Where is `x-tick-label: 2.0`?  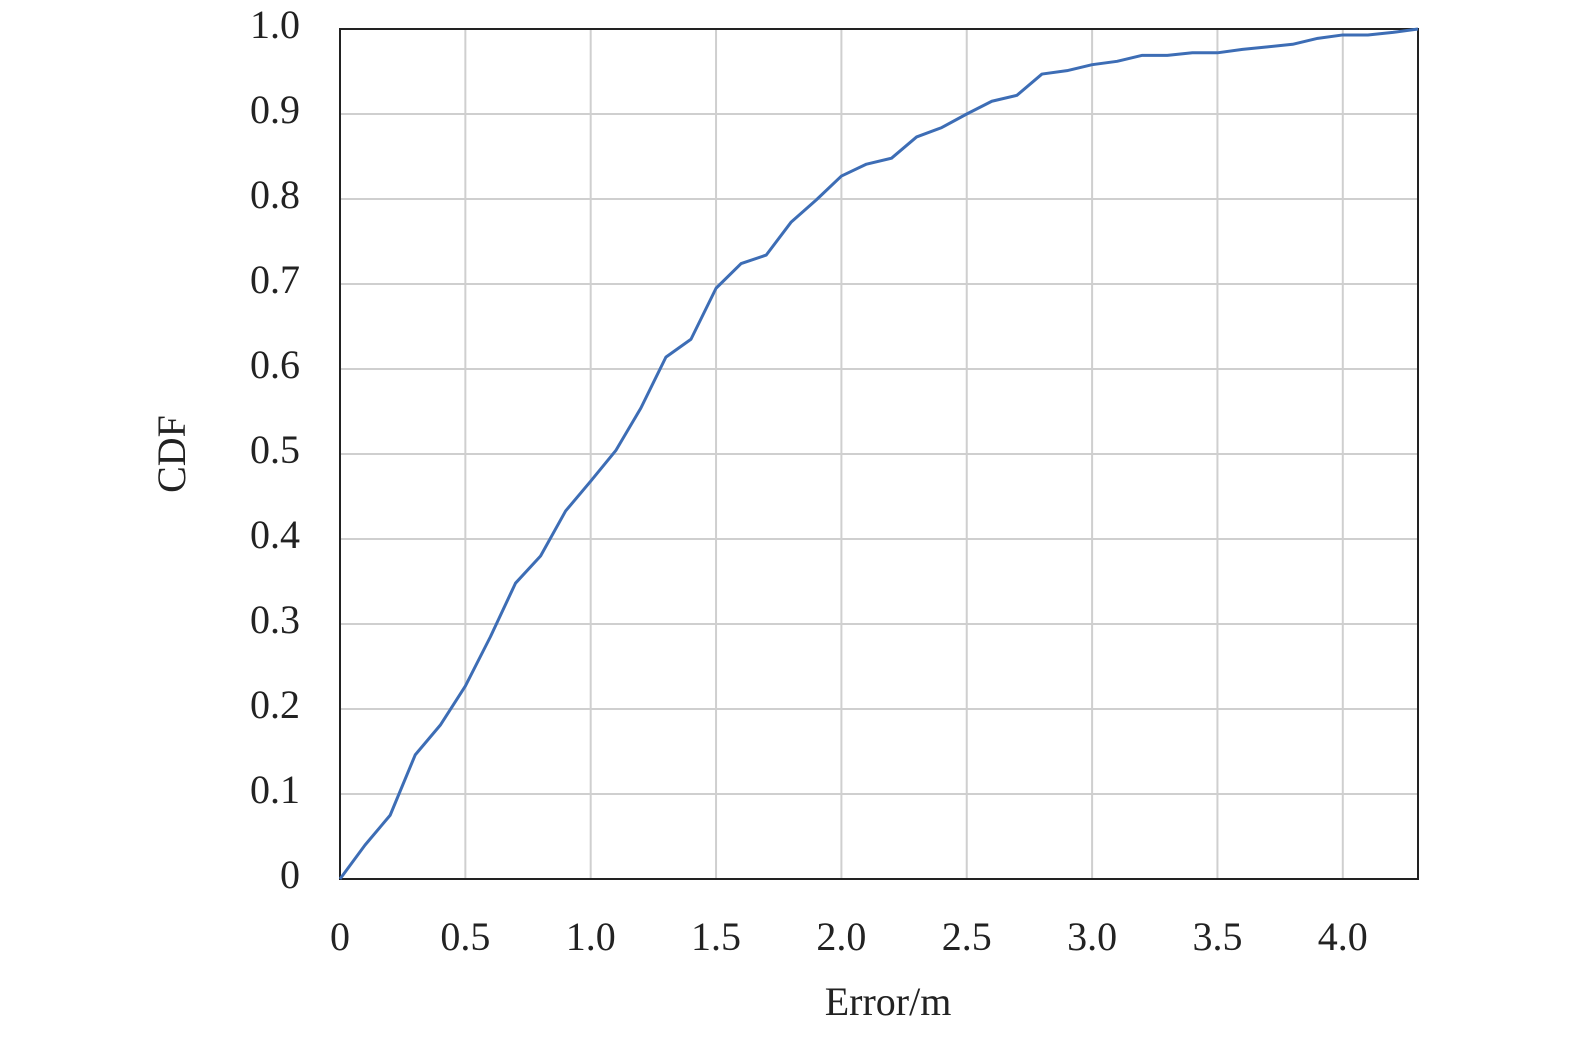
x-tick-label: 2.0 is located at coordinates (841, 936).